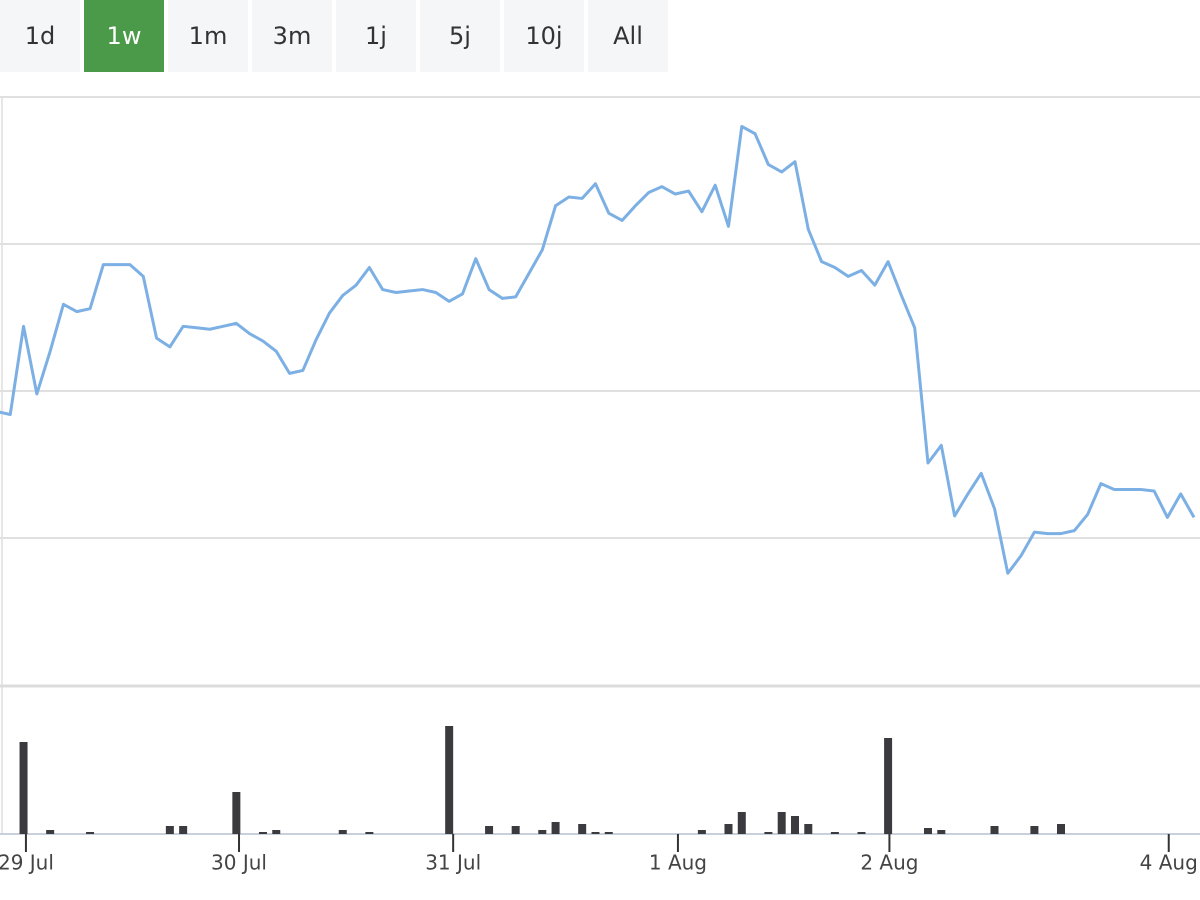 This screenshot has width=1200, height=900. I want to click on x-tick-label: 2 Aug, so click(889, 863).